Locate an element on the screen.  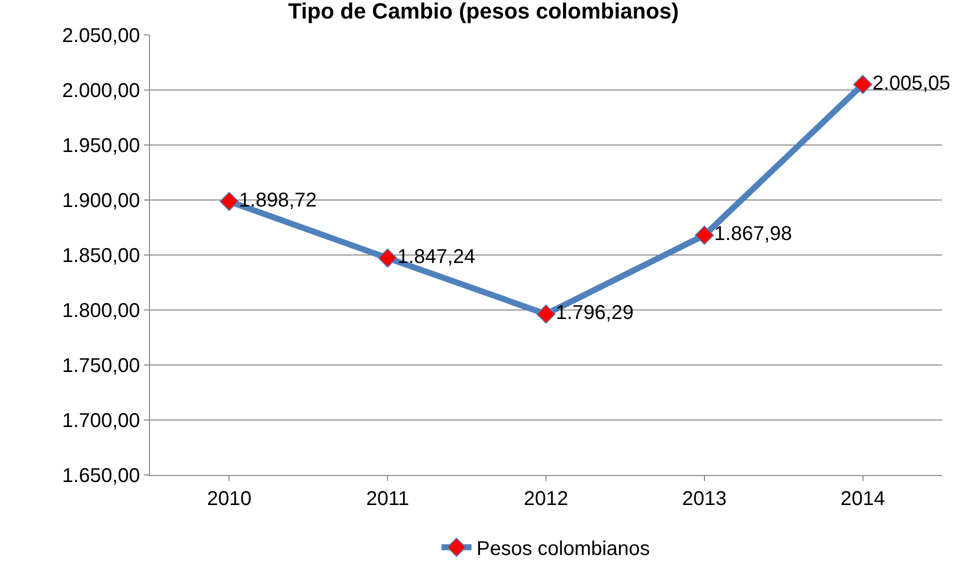
y-tick-label: 2.050,00 is located at coordinates (101, 36).